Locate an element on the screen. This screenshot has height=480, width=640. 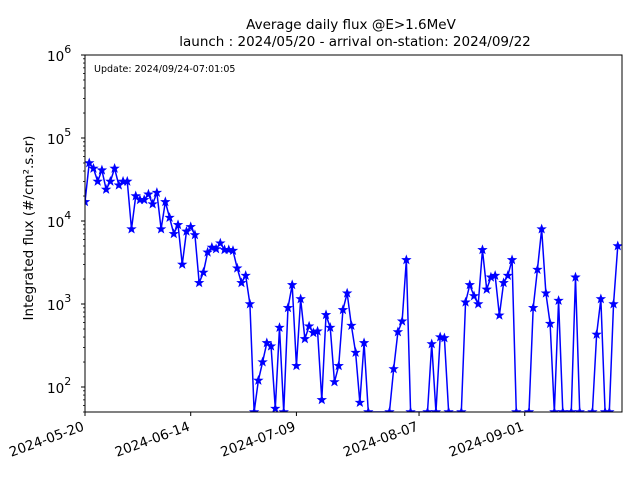
x-tick-label: 2024-06-14 is located at coordinates (152, 440).